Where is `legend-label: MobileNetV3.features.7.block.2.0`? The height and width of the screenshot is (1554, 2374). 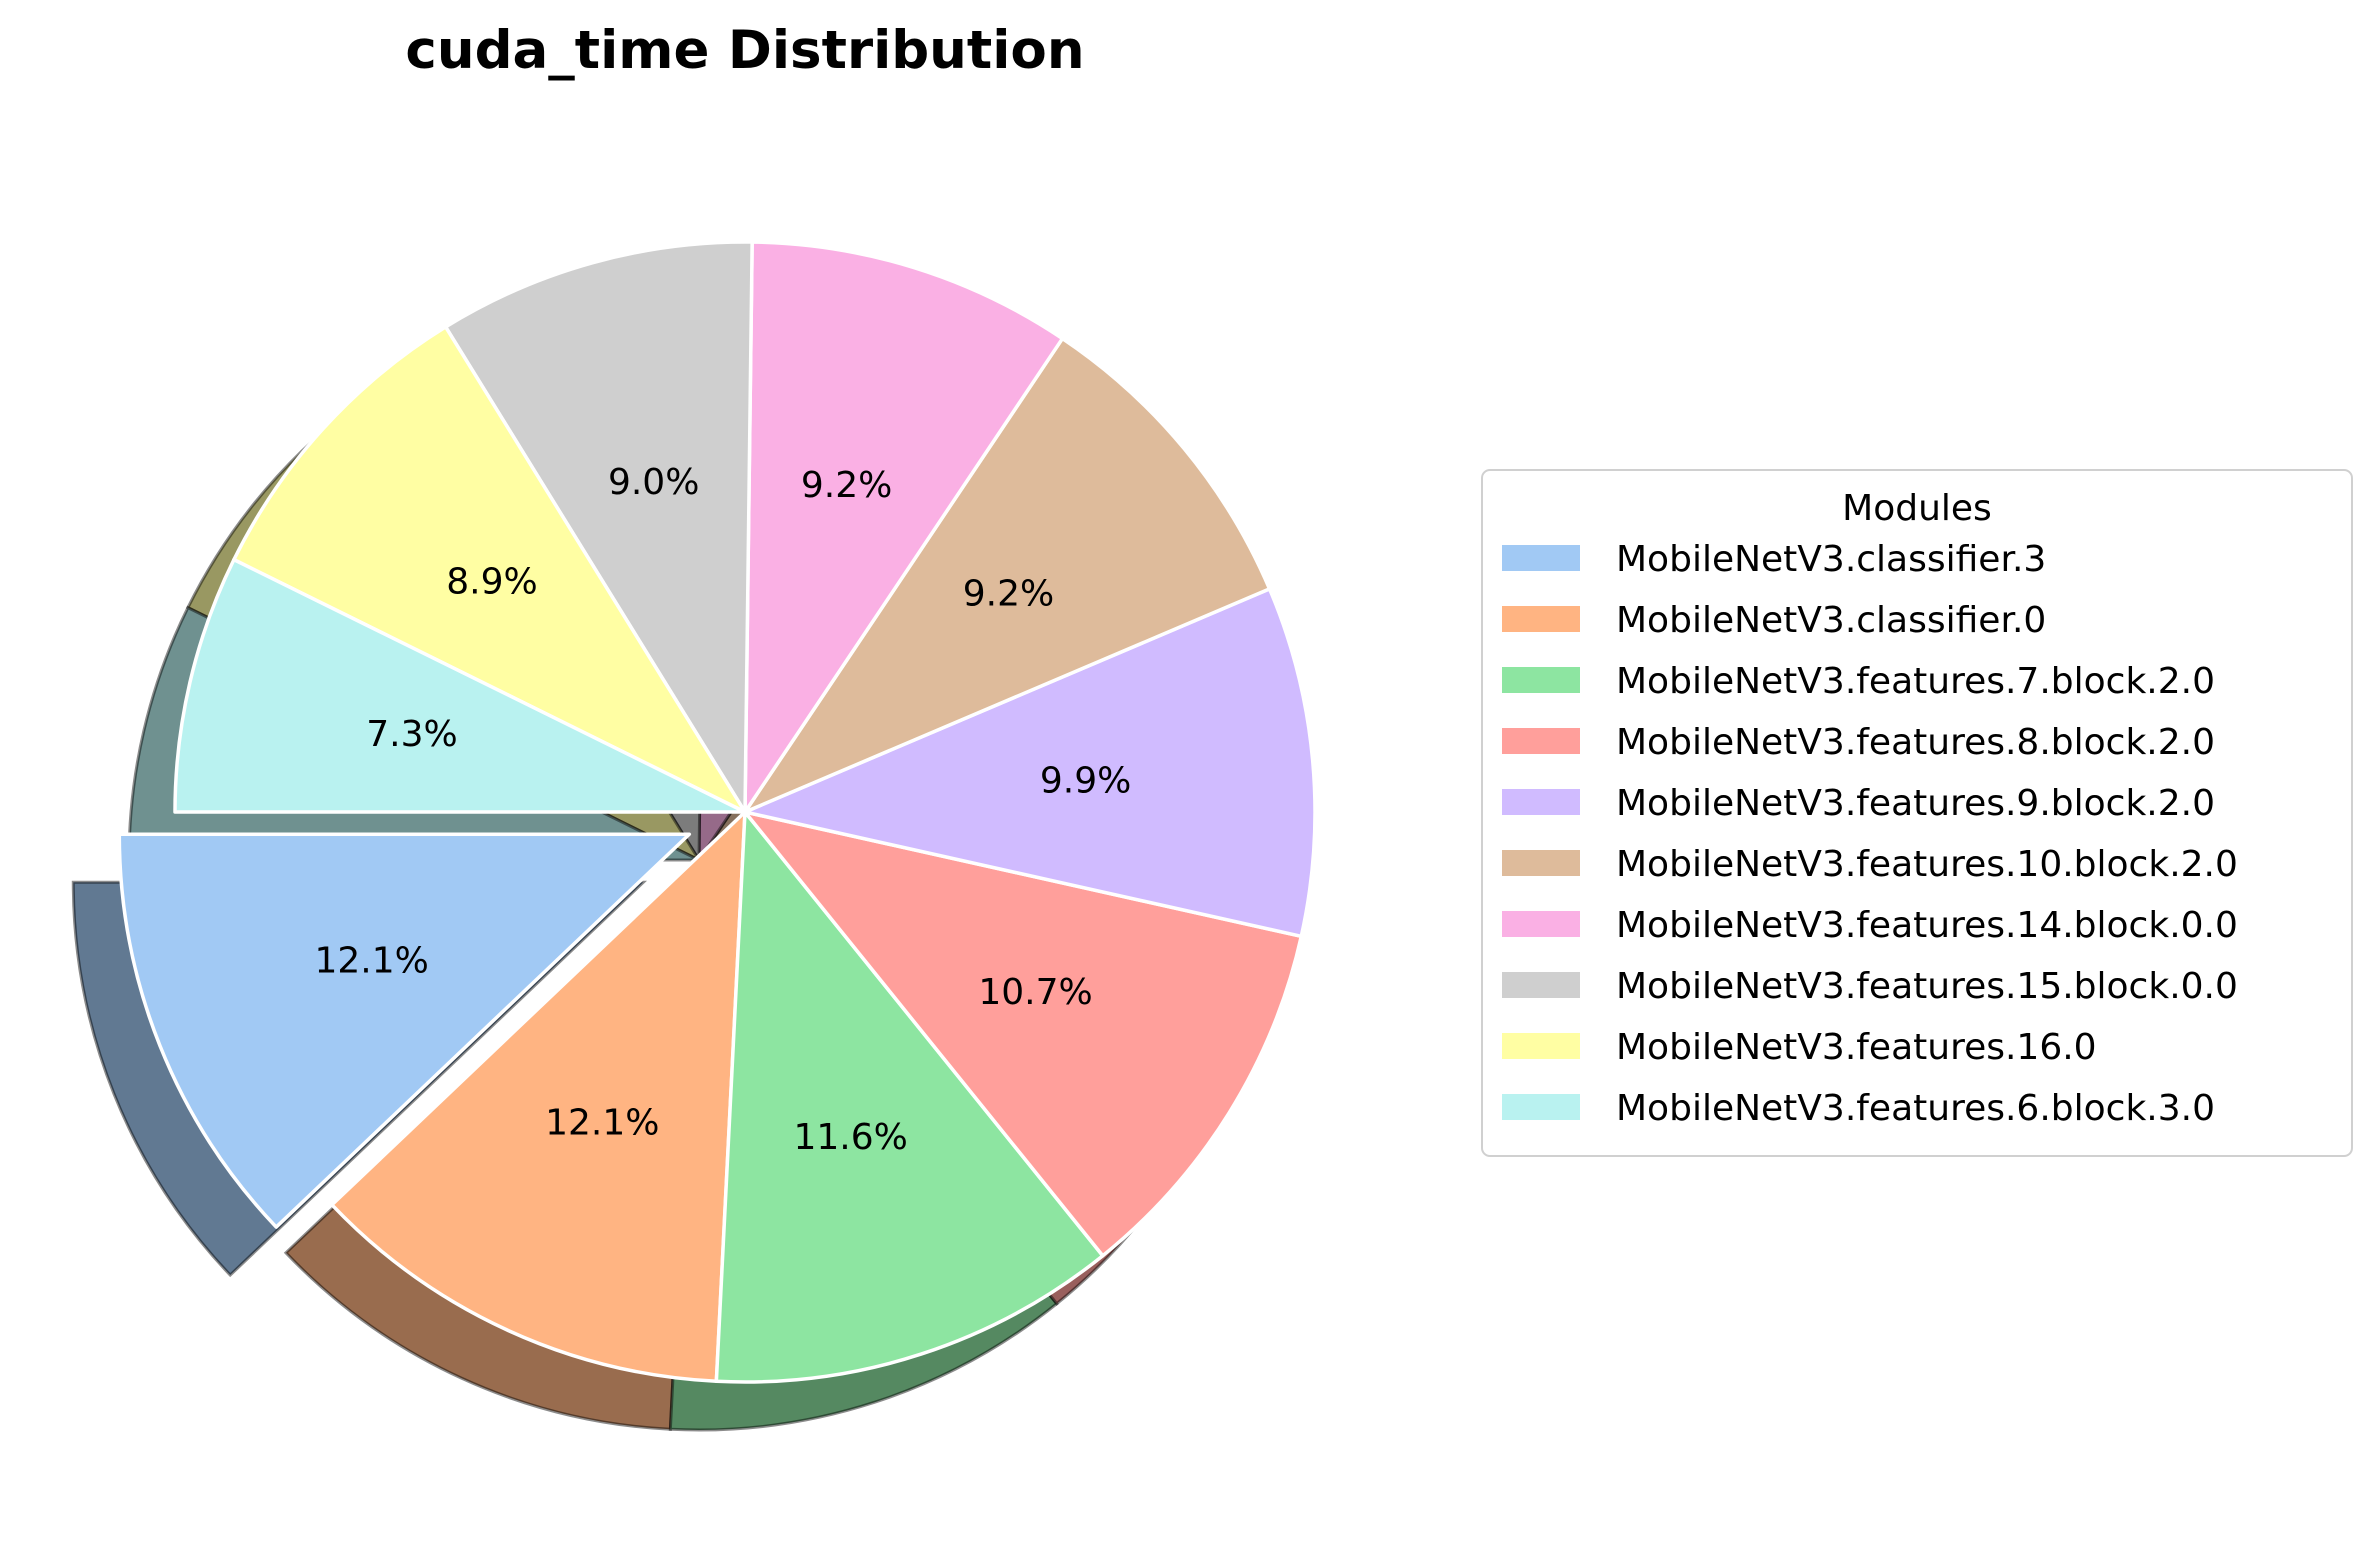
legend-label: MobileNetV3.features.7.block.2.0 is located at coordinates (1915, 681).